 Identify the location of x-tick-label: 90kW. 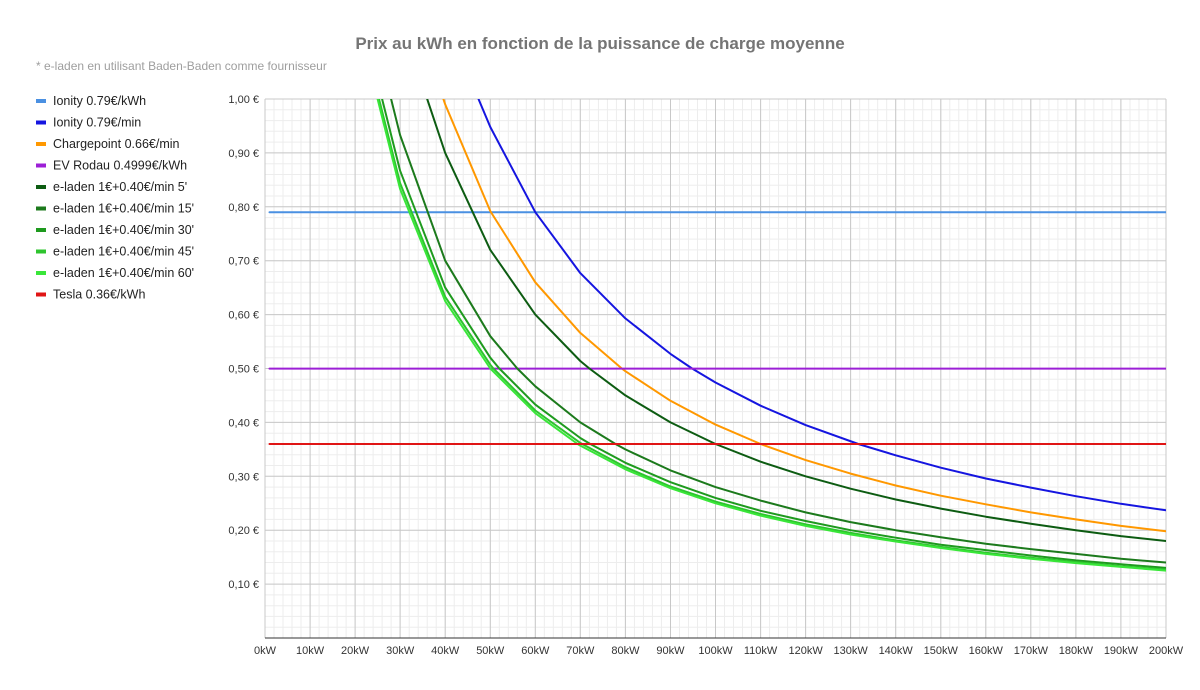
(670, 651).